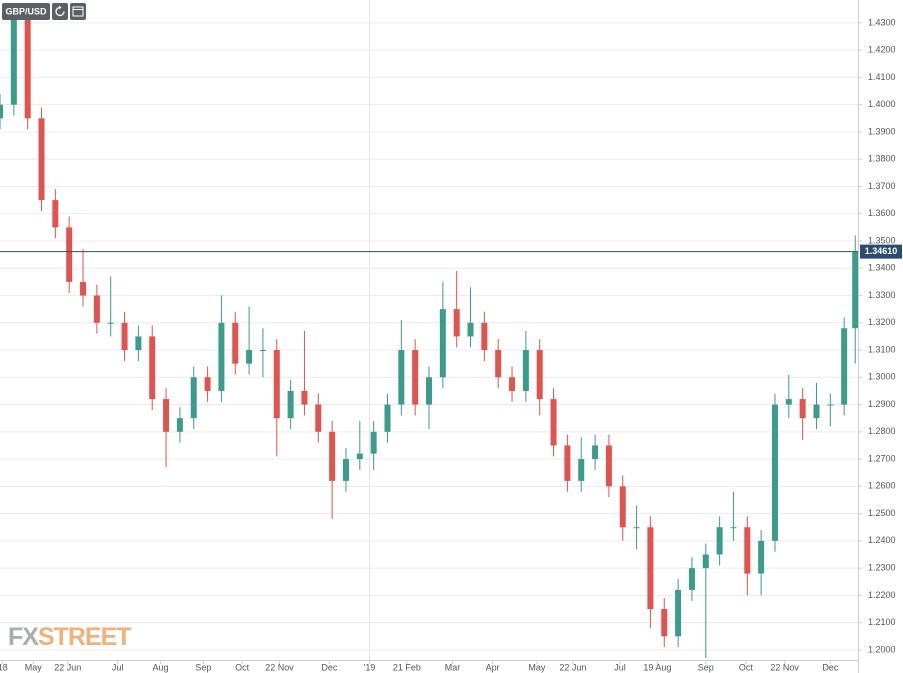  I want to click on y-tick-label: 1.2900, so click(882, 404).